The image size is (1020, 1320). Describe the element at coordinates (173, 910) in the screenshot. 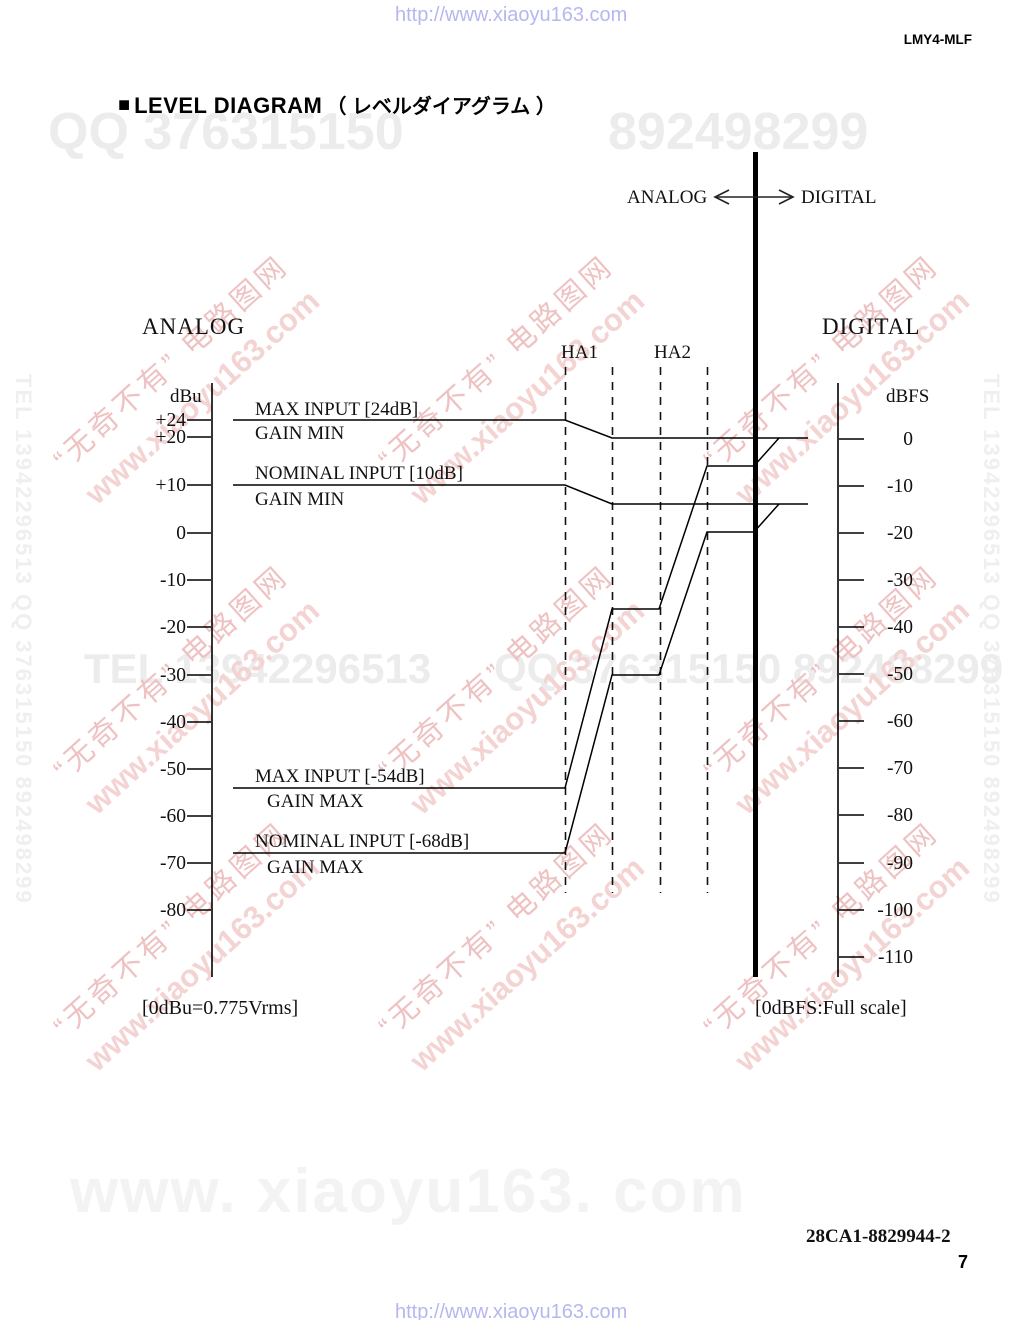

I see `dbu-tick-label: -80` at that location.